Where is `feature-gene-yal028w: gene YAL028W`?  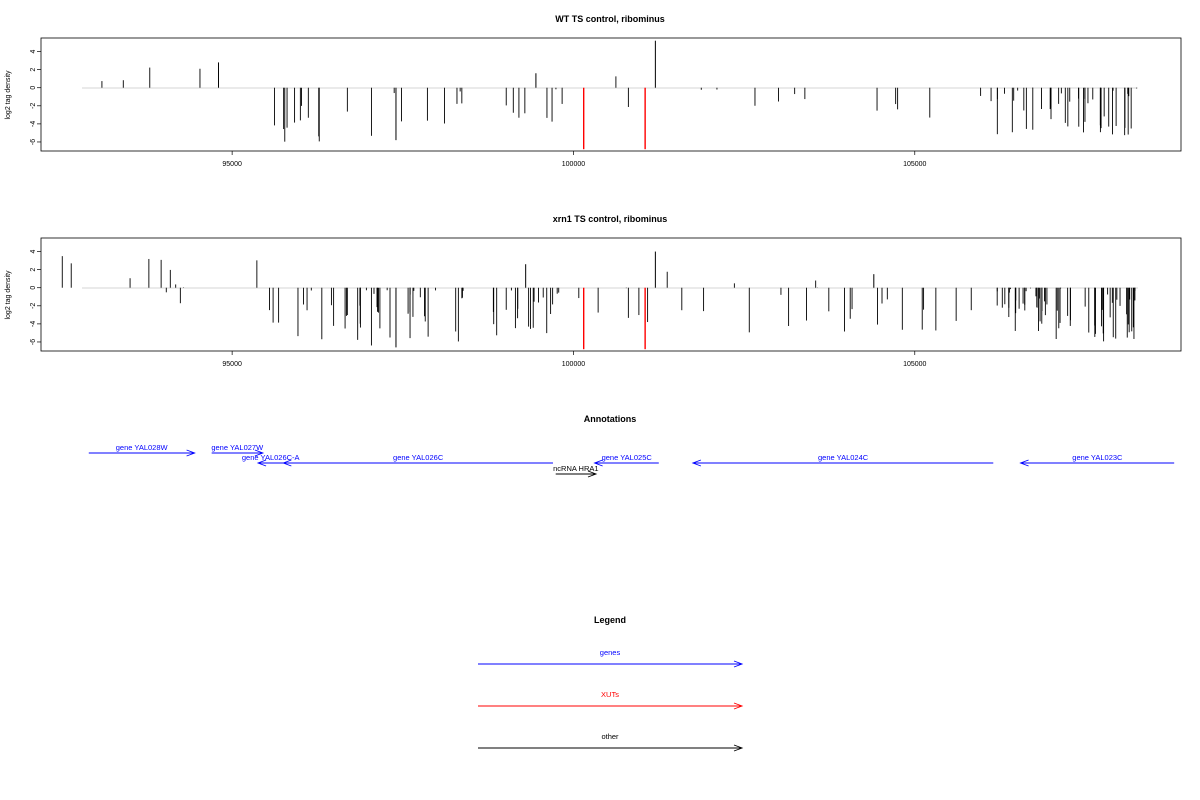 feature-gene-yal028w: gene YAL028W is located at coordinates (142, 450).